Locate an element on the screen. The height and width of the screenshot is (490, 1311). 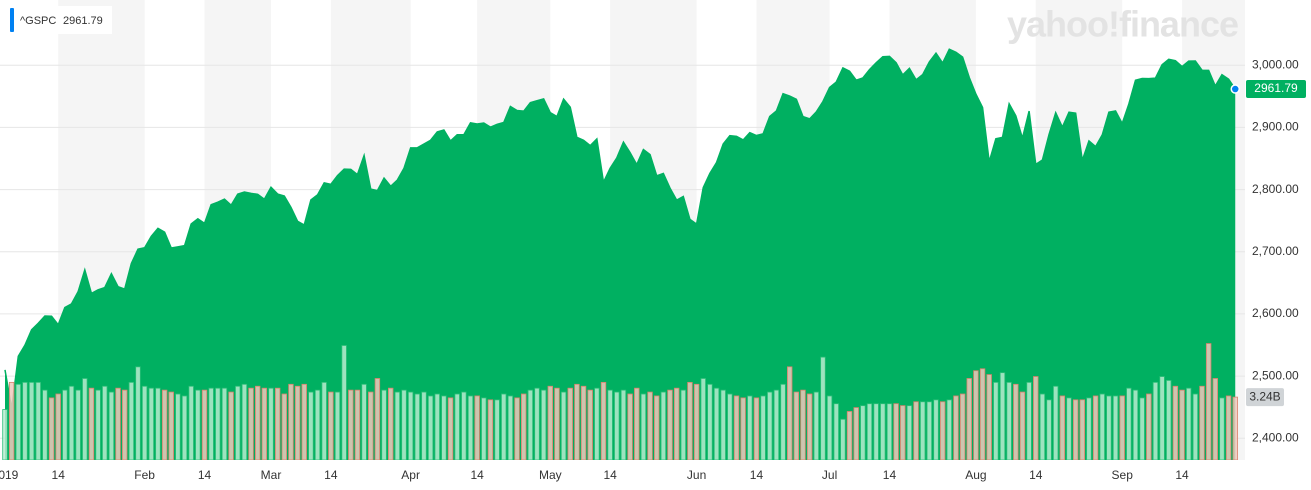
x-tick-label: Apr is located at coordinates (410, 475).